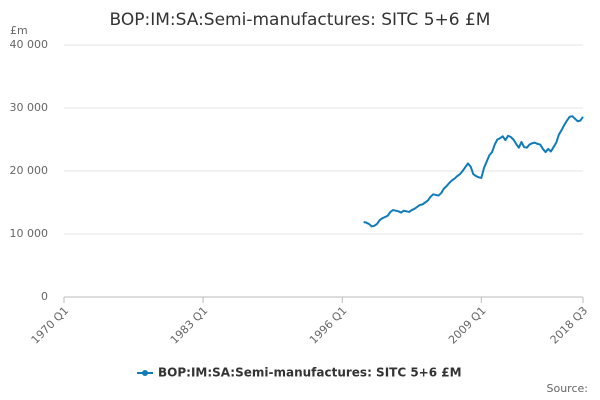  I want to click on y-axis-unit: £m, so click(19, 30).